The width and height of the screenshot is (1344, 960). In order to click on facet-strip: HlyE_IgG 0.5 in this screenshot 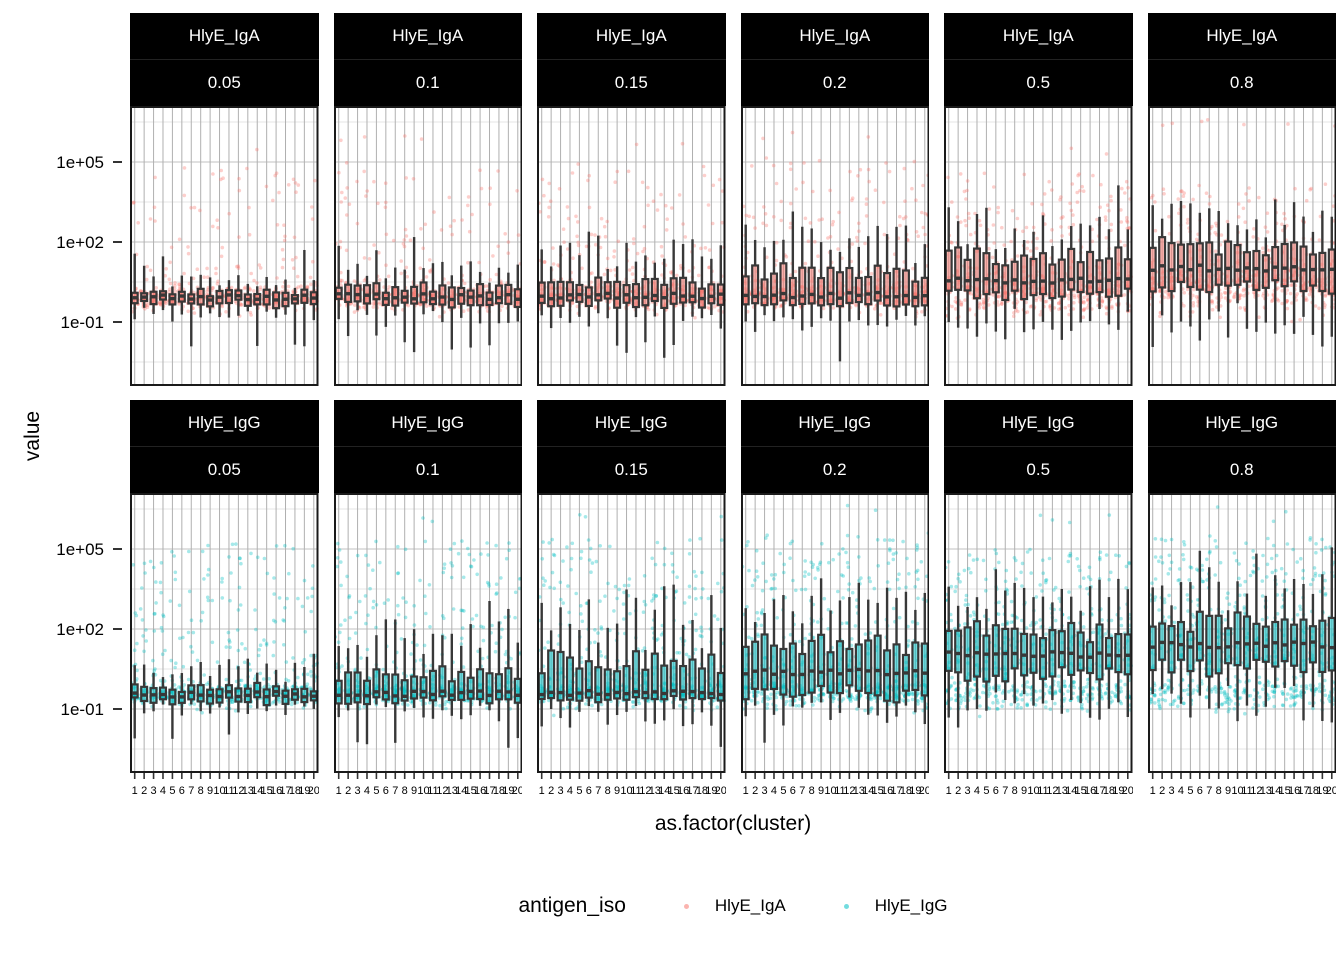, I will do `click(1038, 446)`.